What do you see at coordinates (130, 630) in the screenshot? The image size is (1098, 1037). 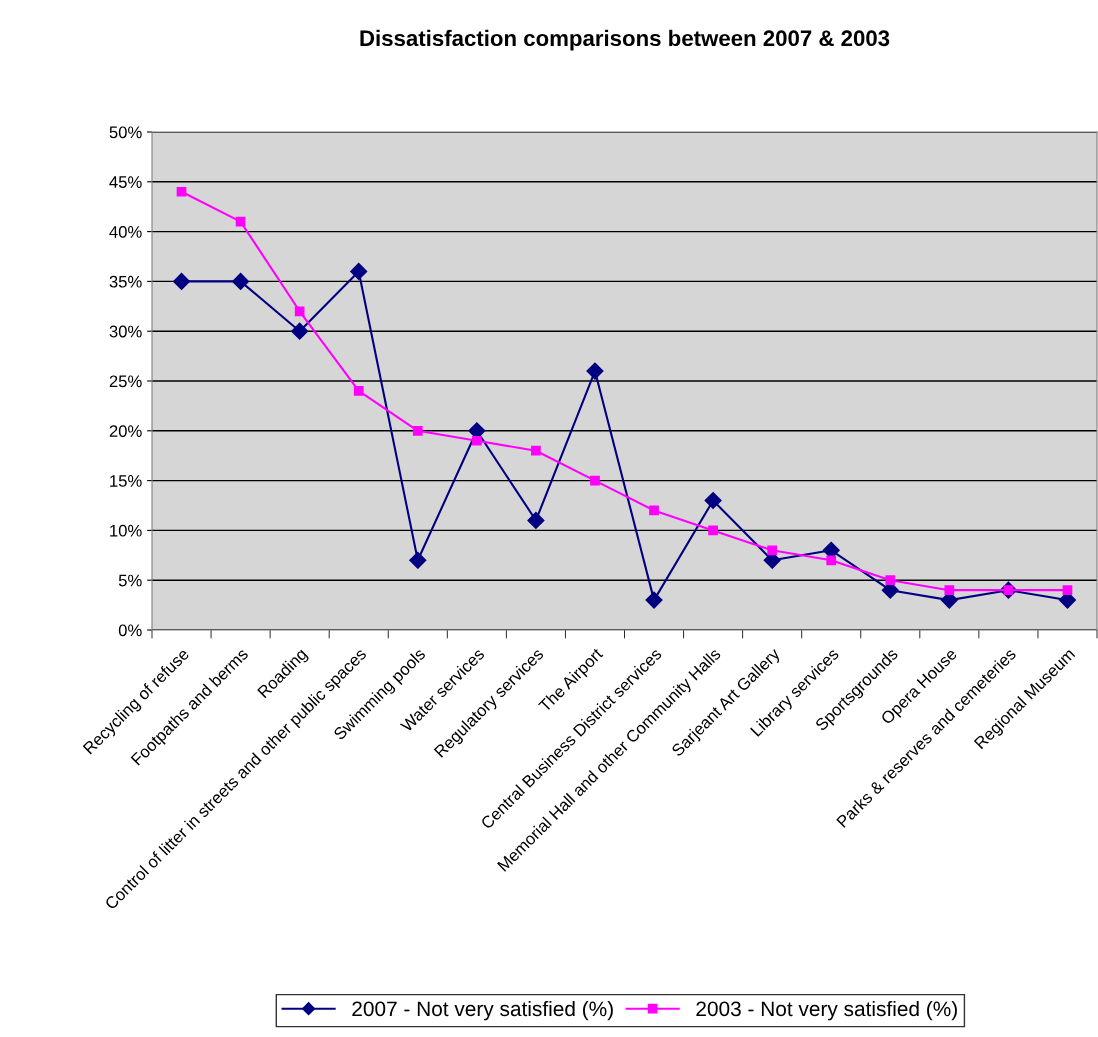 I see `y-tick-label: 0%` at bounding box center [130, 630].